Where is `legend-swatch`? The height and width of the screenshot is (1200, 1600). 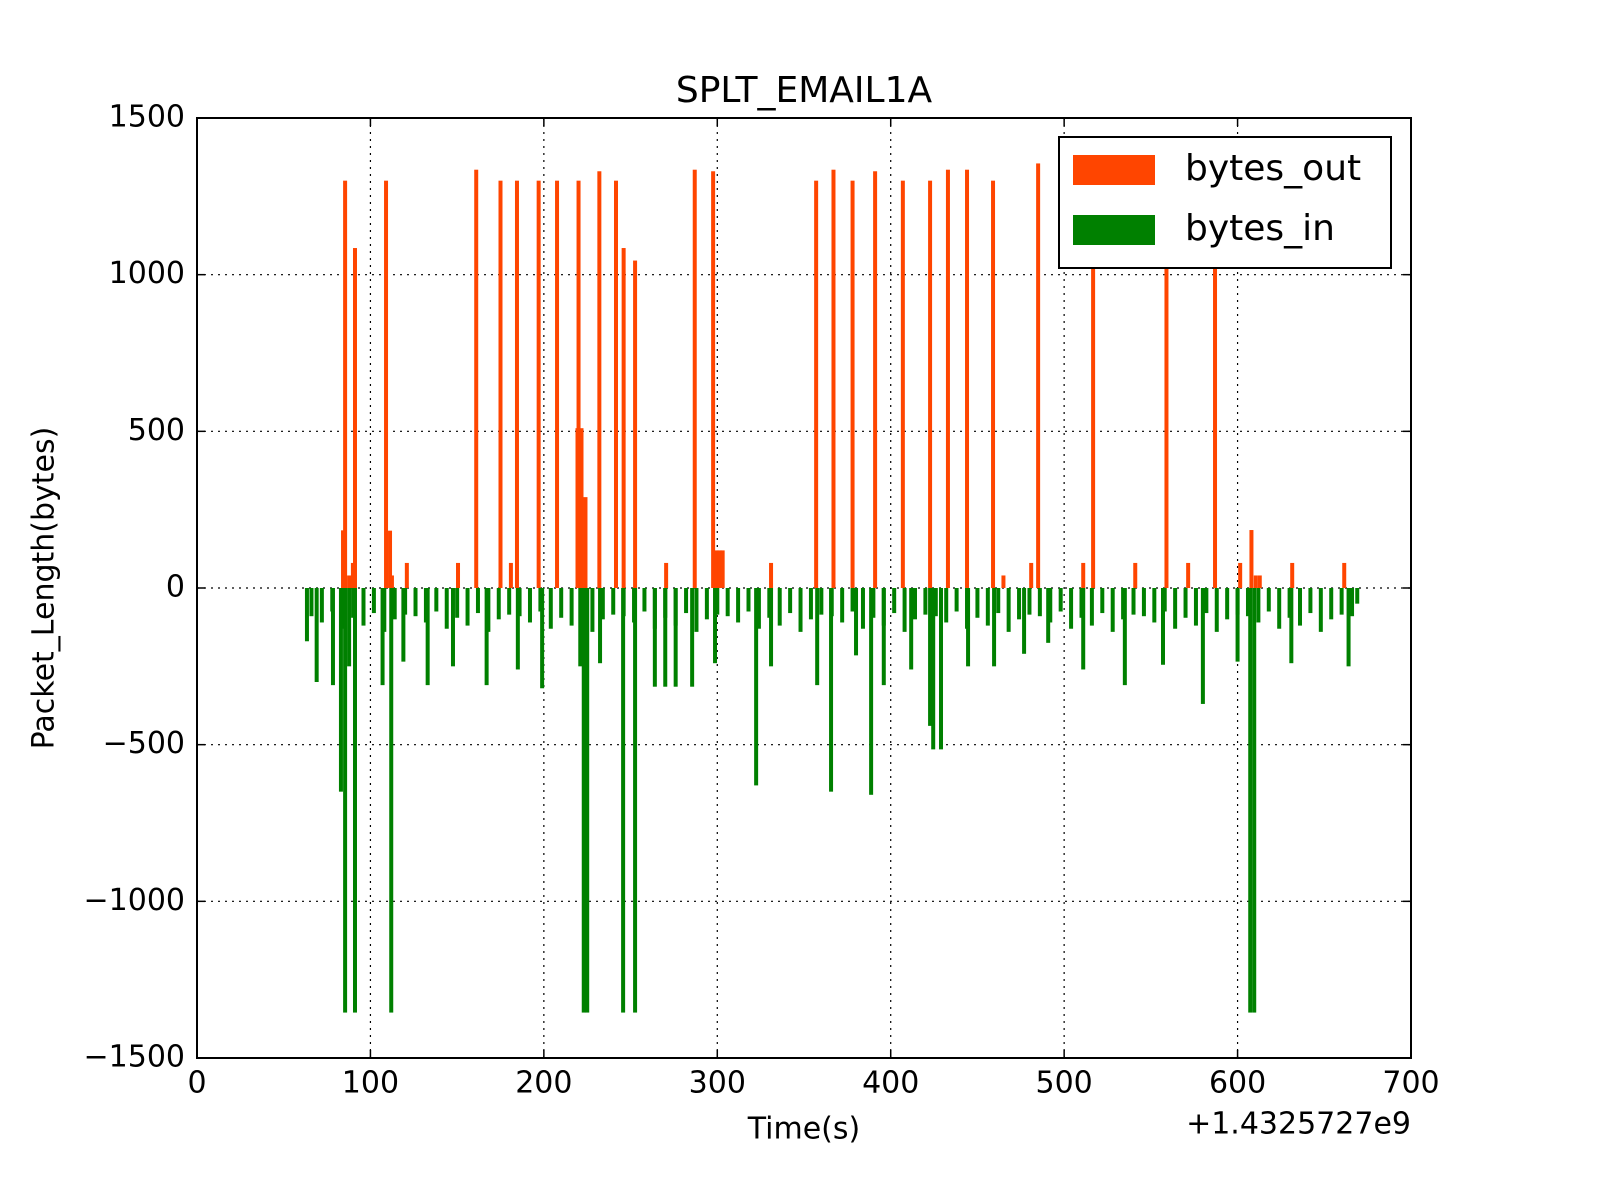
legend-swatch is located at coordinates (1114, 170).